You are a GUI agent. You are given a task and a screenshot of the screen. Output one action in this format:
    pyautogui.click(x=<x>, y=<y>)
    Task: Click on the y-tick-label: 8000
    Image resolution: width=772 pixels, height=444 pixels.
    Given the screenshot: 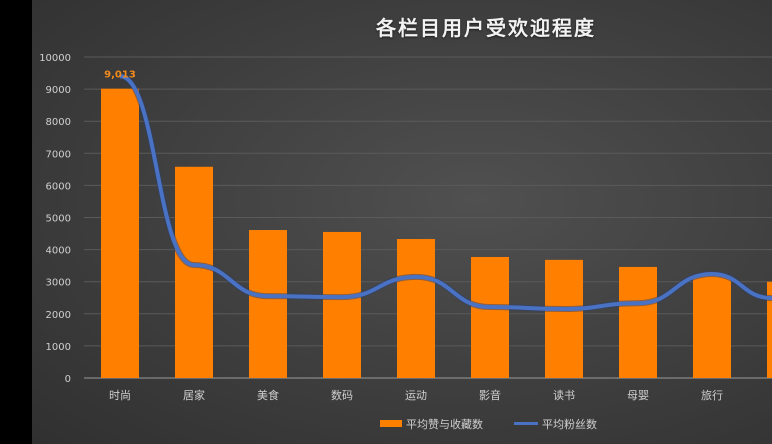 What is the action you would take?
    pyautogui.click(x=58, y=122)
    